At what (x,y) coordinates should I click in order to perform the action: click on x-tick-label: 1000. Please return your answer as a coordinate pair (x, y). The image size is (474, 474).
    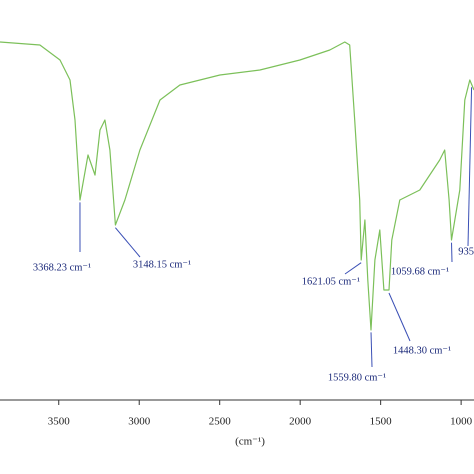
    Looking at the image, I should click on (461, 422).